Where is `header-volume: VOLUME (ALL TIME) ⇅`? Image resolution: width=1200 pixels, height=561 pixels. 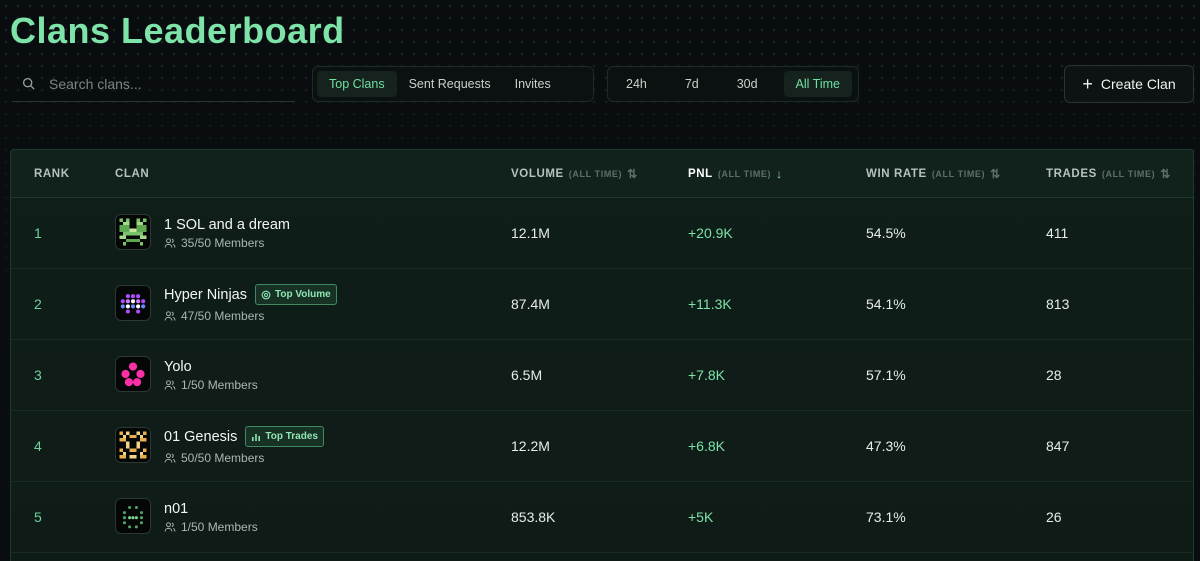
header-volume: VOLUME (ALL TIME) ⇅ is located at coordinates (574, 173).